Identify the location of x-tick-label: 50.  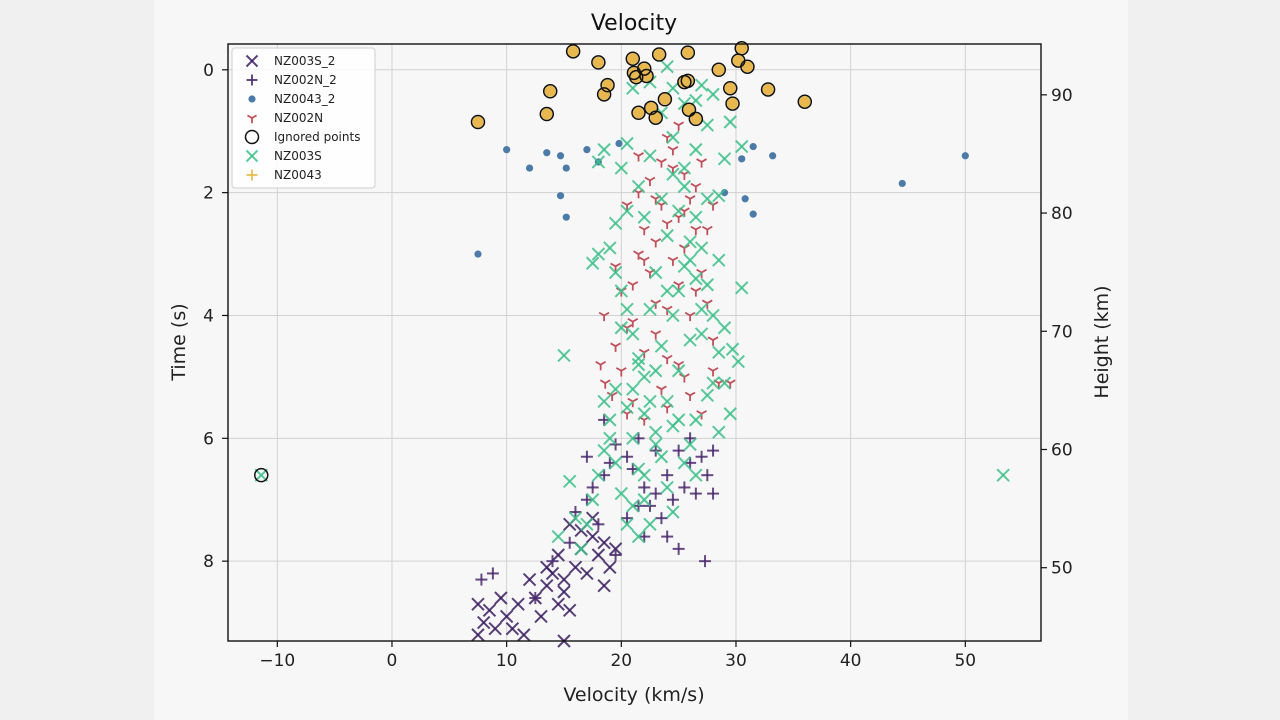
(965, 661).